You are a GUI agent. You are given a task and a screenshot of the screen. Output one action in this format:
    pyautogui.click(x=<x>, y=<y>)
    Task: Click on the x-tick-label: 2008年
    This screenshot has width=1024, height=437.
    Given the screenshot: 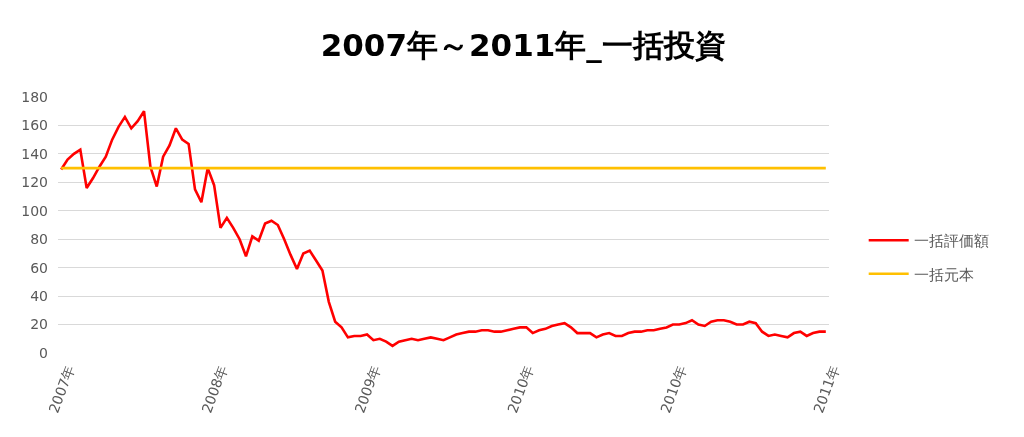 What is the action you would take?
    pyautogui.click(x=214, y=389)
    